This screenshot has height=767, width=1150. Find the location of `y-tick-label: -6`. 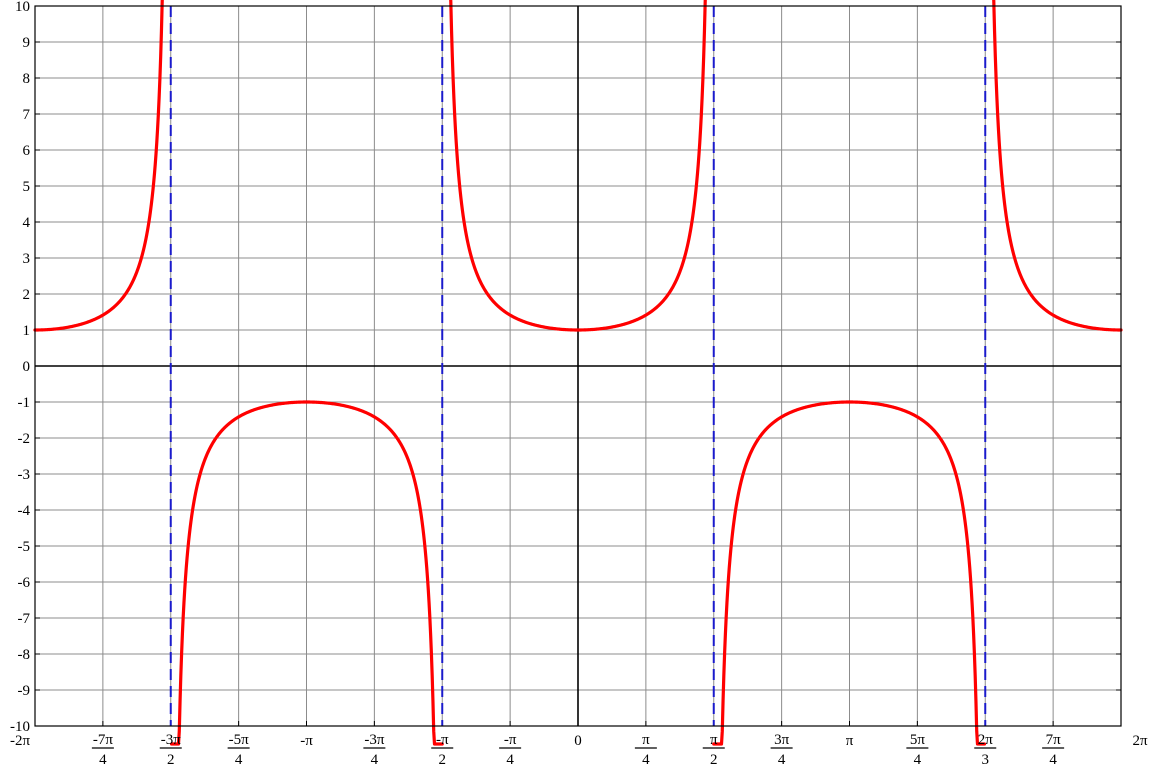

y-tick-label: -6 is located at coordinates (24, 583).